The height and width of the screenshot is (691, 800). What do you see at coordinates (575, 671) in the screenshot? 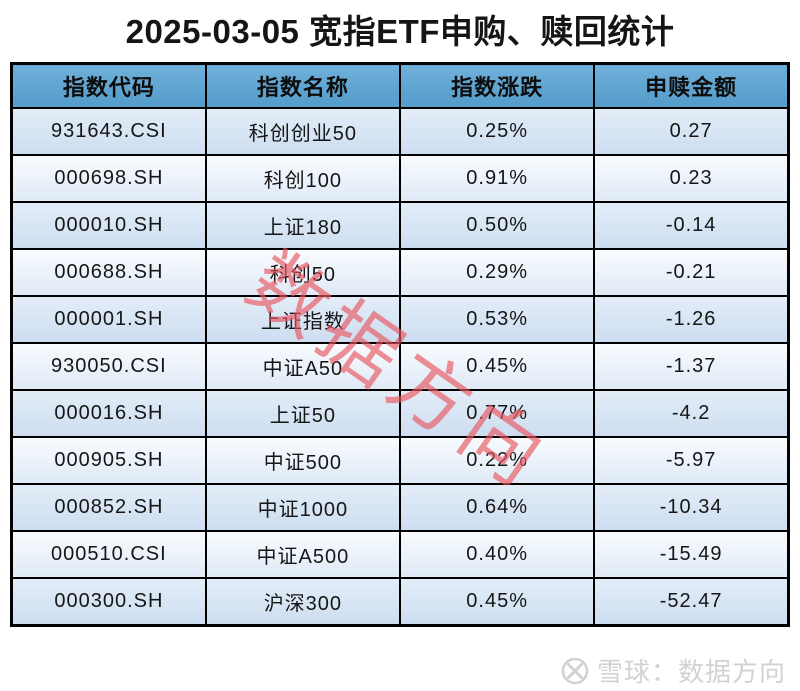
I see `xueqiu-snowball-icon` at bounding box center [575, 671].